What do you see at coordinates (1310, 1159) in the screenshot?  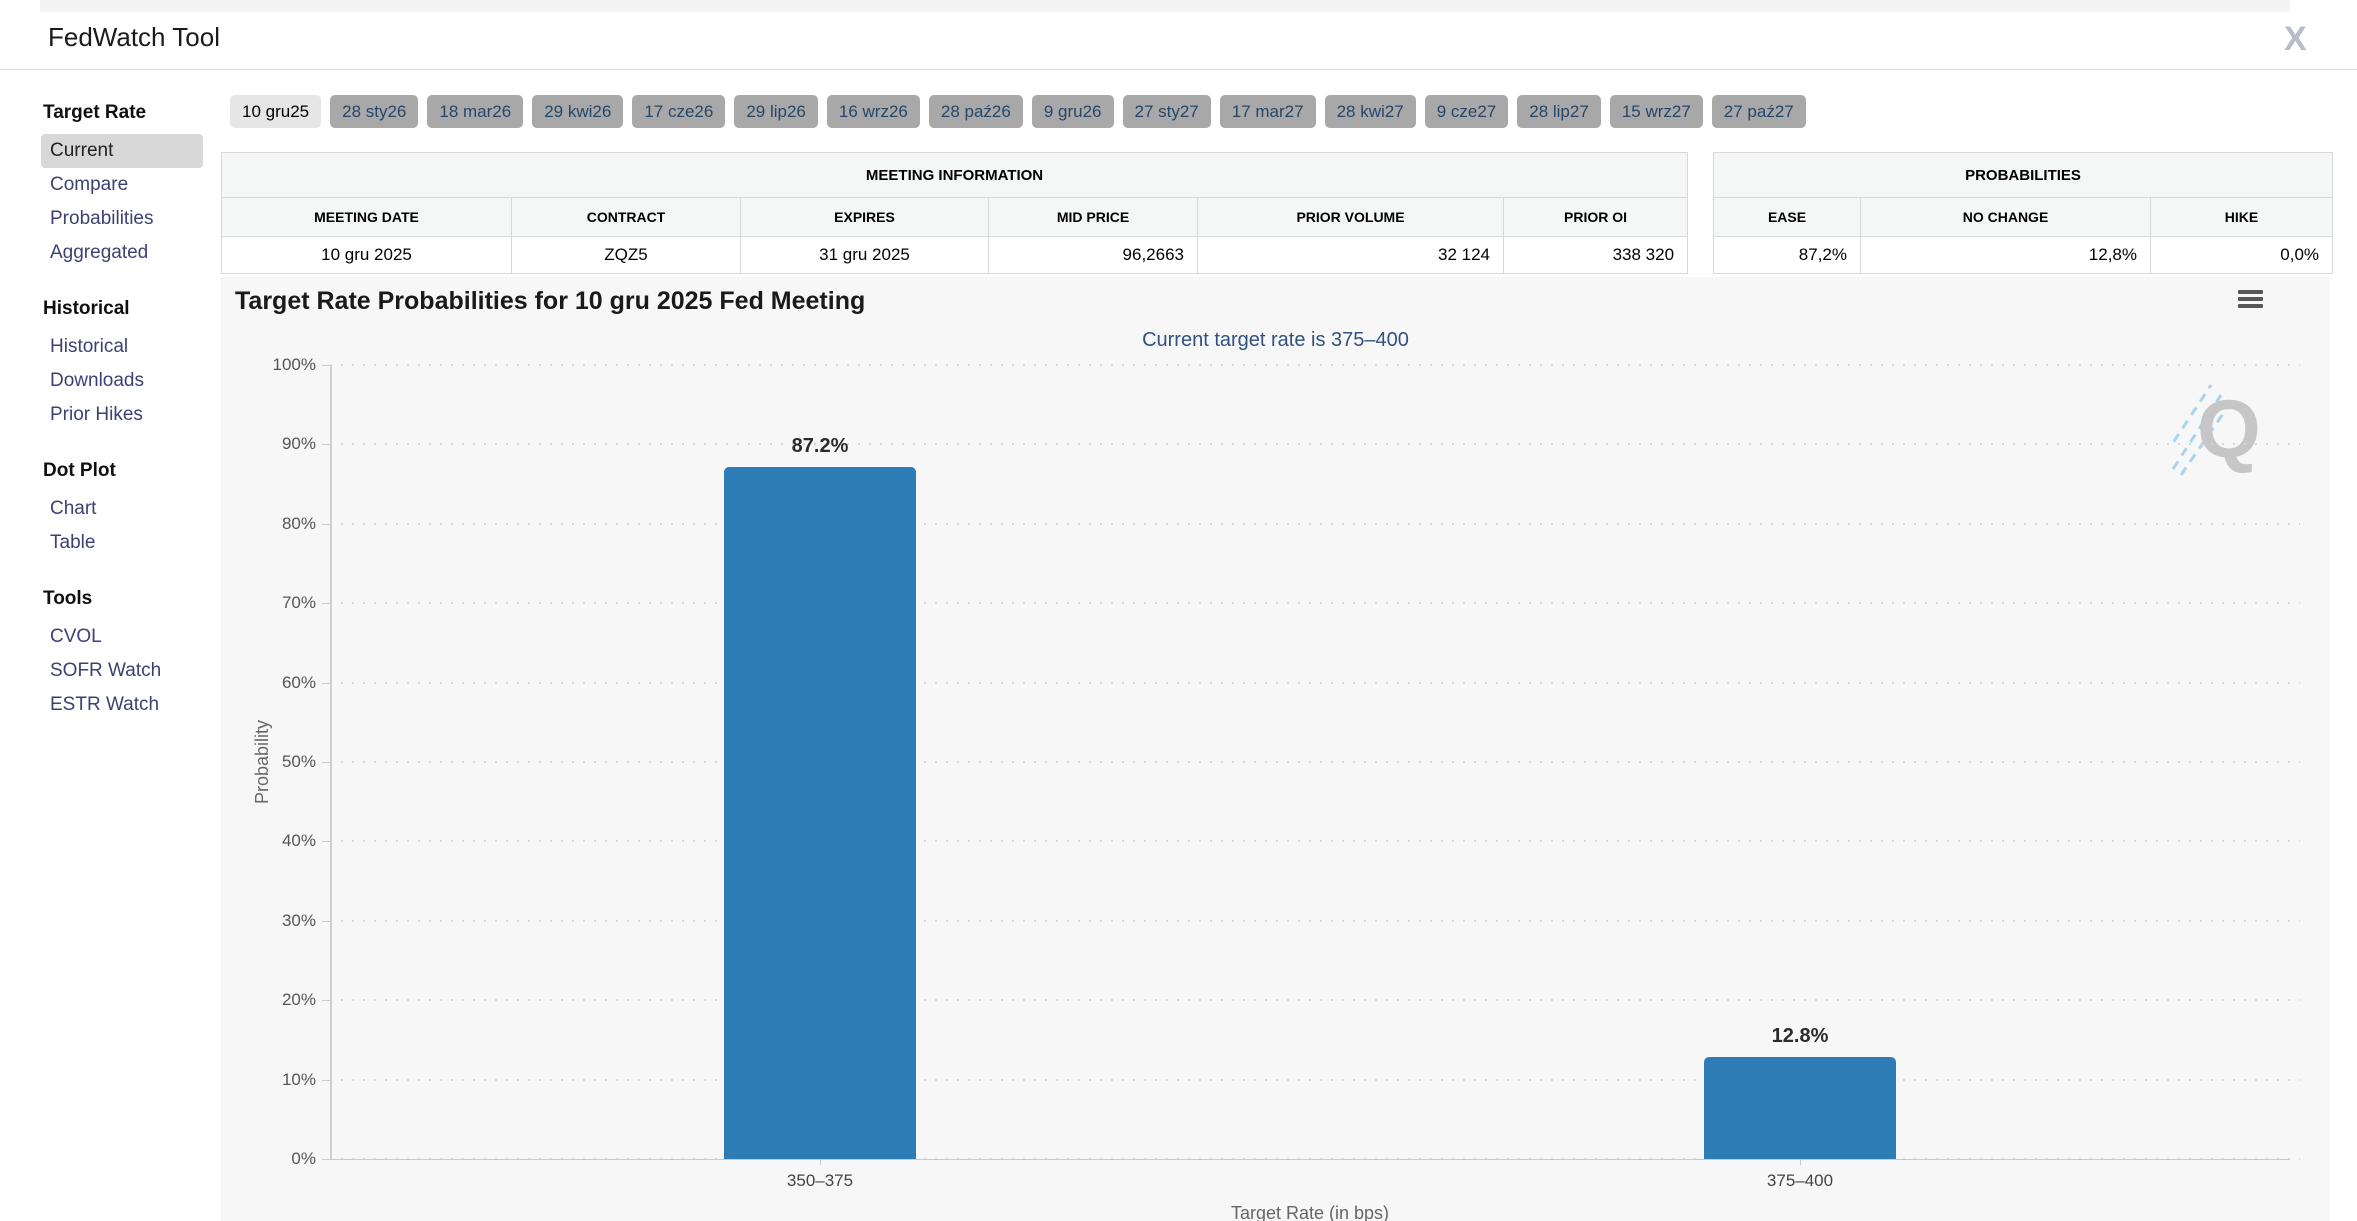 I see `x-axis-line` at bounding box center [1310, 1159].